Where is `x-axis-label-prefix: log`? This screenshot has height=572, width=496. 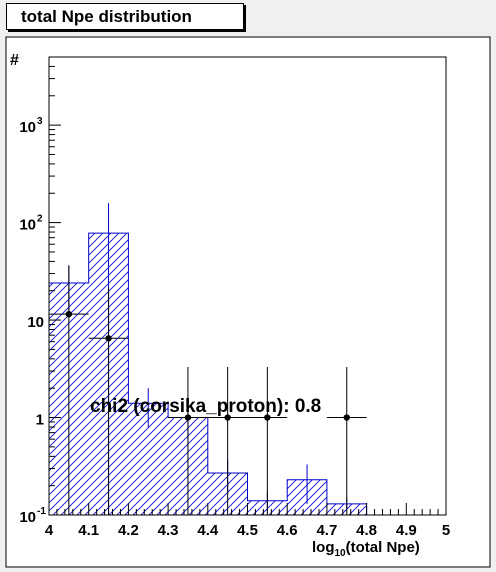
x-axis-label-prefix: log is located at coordinates (323, 547).